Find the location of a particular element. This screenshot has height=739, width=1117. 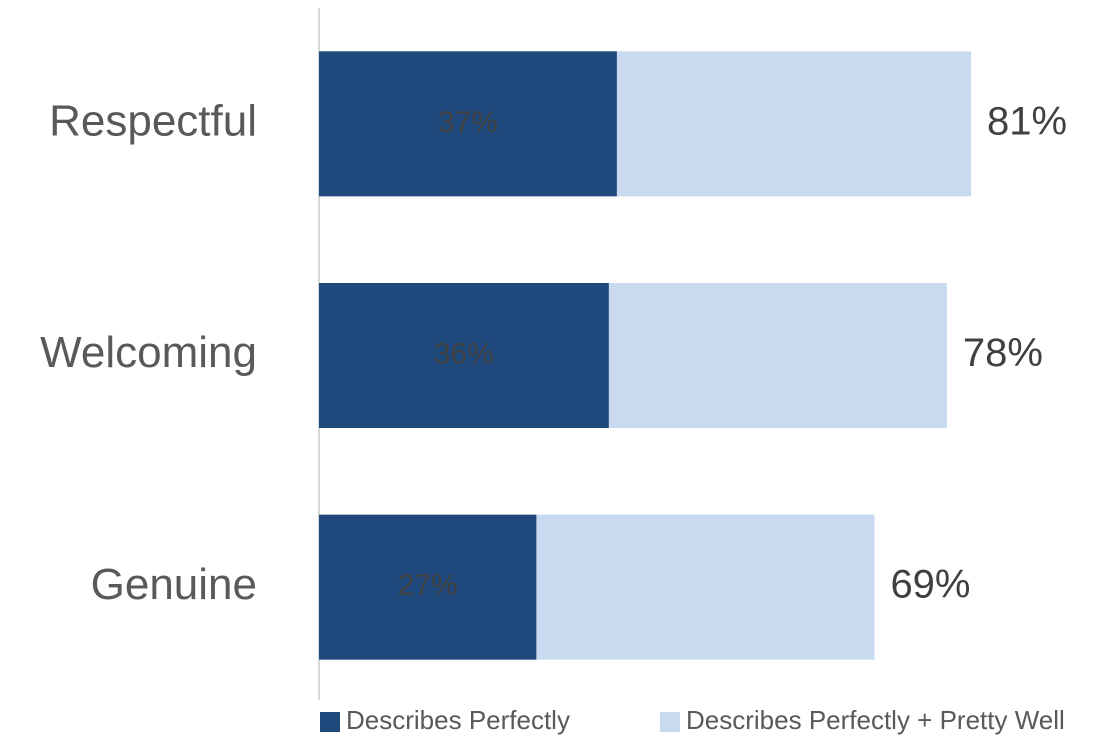

value-label: 27% is located at coordinates (428, 585).